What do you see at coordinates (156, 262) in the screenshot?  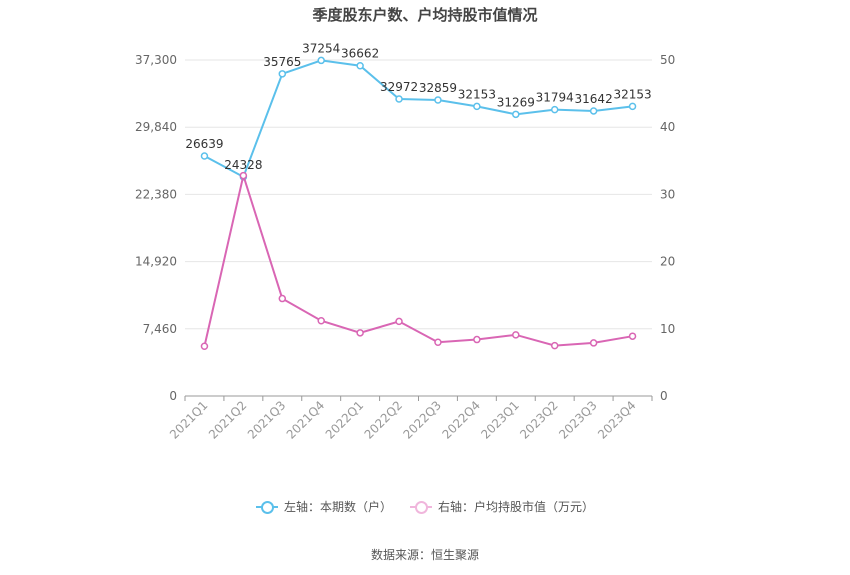 I see `left-axis-tick-label: 14,920` at bounding box center [156, 262].